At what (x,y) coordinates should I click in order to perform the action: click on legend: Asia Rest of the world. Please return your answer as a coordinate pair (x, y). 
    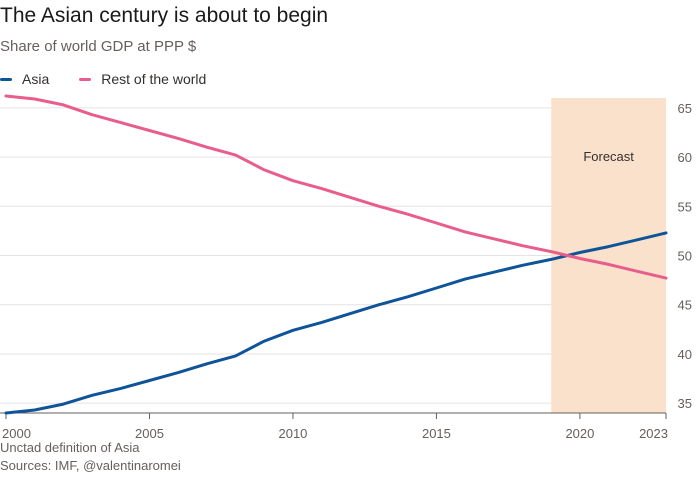
    Looking at the image, I should click on (118, 79).